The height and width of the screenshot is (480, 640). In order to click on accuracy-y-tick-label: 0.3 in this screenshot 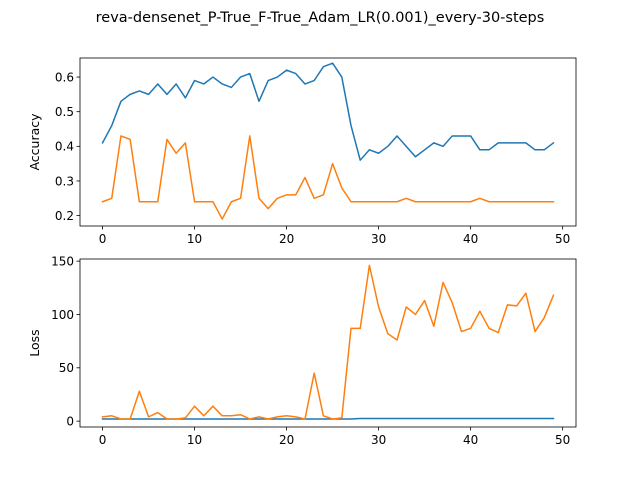, I will do `click(64, 181)`.